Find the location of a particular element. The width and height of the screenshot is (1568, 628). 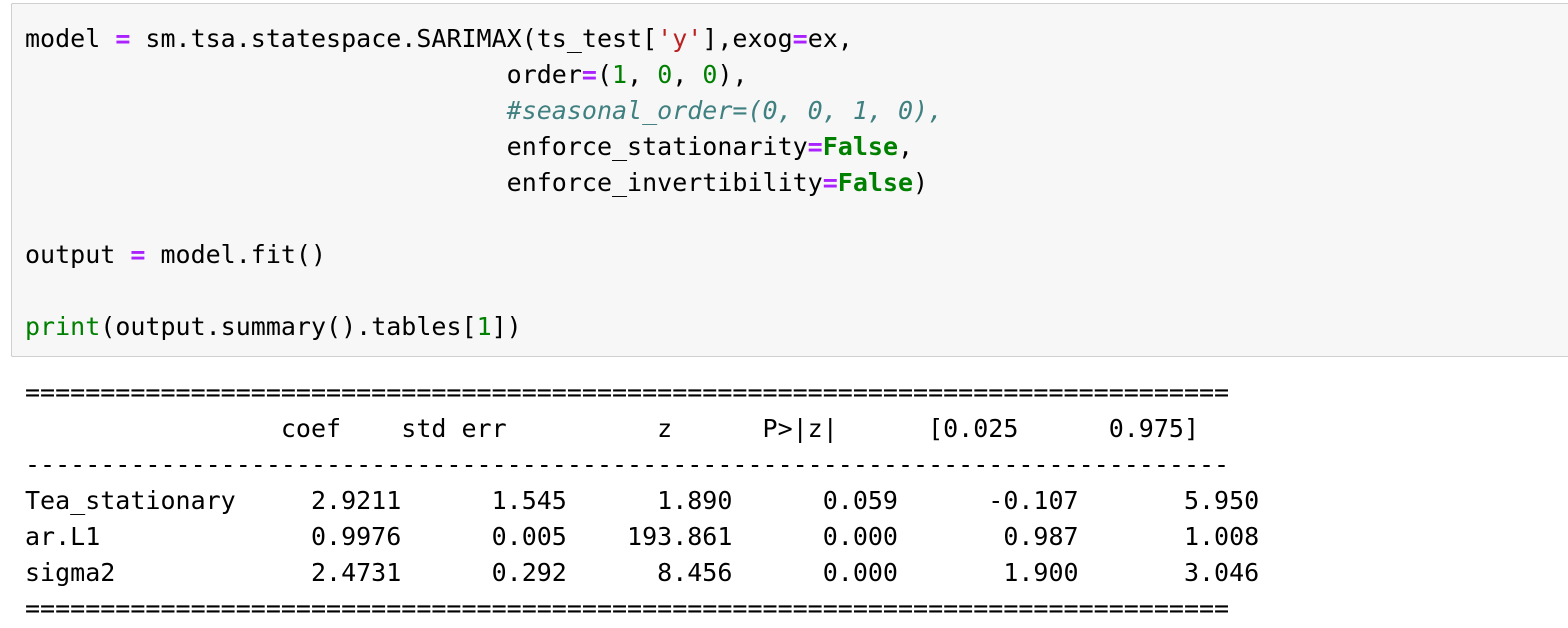

code-token-plain: output is located at coordinates (78, 254).